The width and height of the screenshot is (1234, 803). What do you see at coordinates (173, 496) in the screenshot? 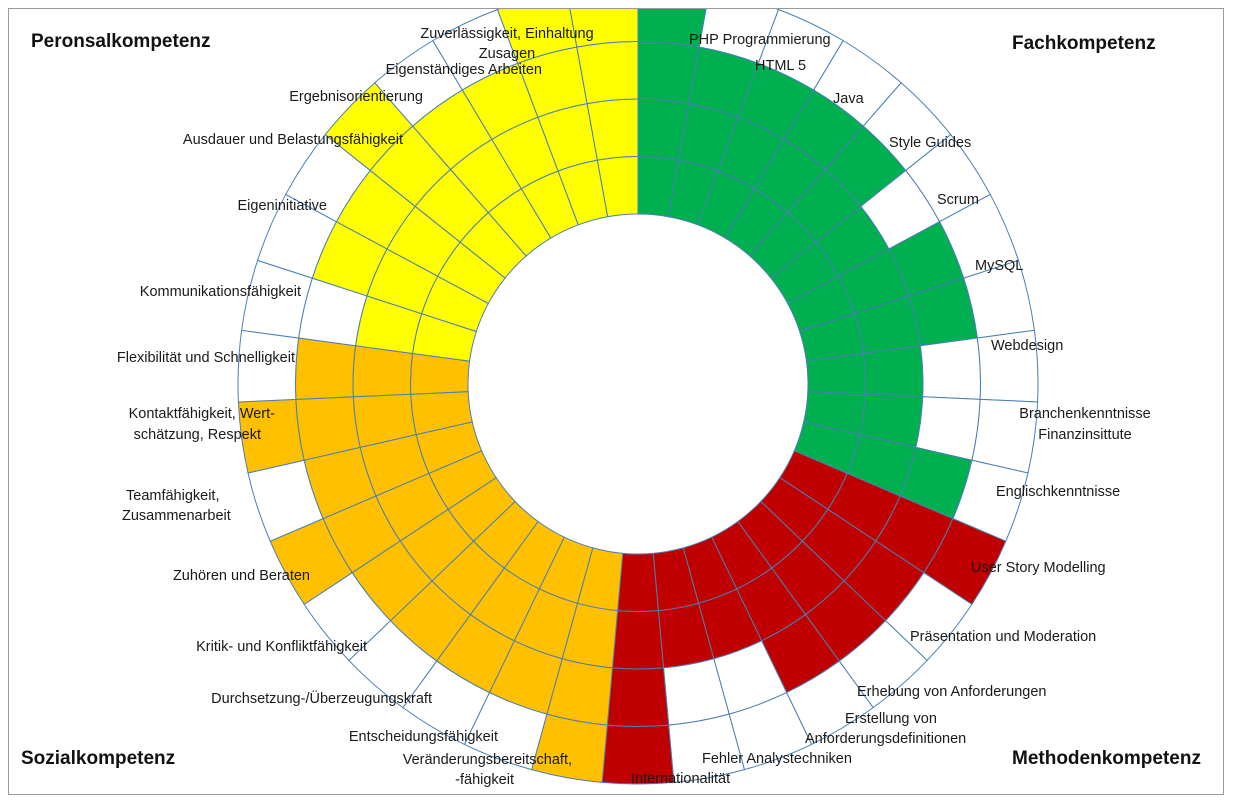
I see `skill-label-23: Teamfähigkeit,` at bounding box center [173, 496].